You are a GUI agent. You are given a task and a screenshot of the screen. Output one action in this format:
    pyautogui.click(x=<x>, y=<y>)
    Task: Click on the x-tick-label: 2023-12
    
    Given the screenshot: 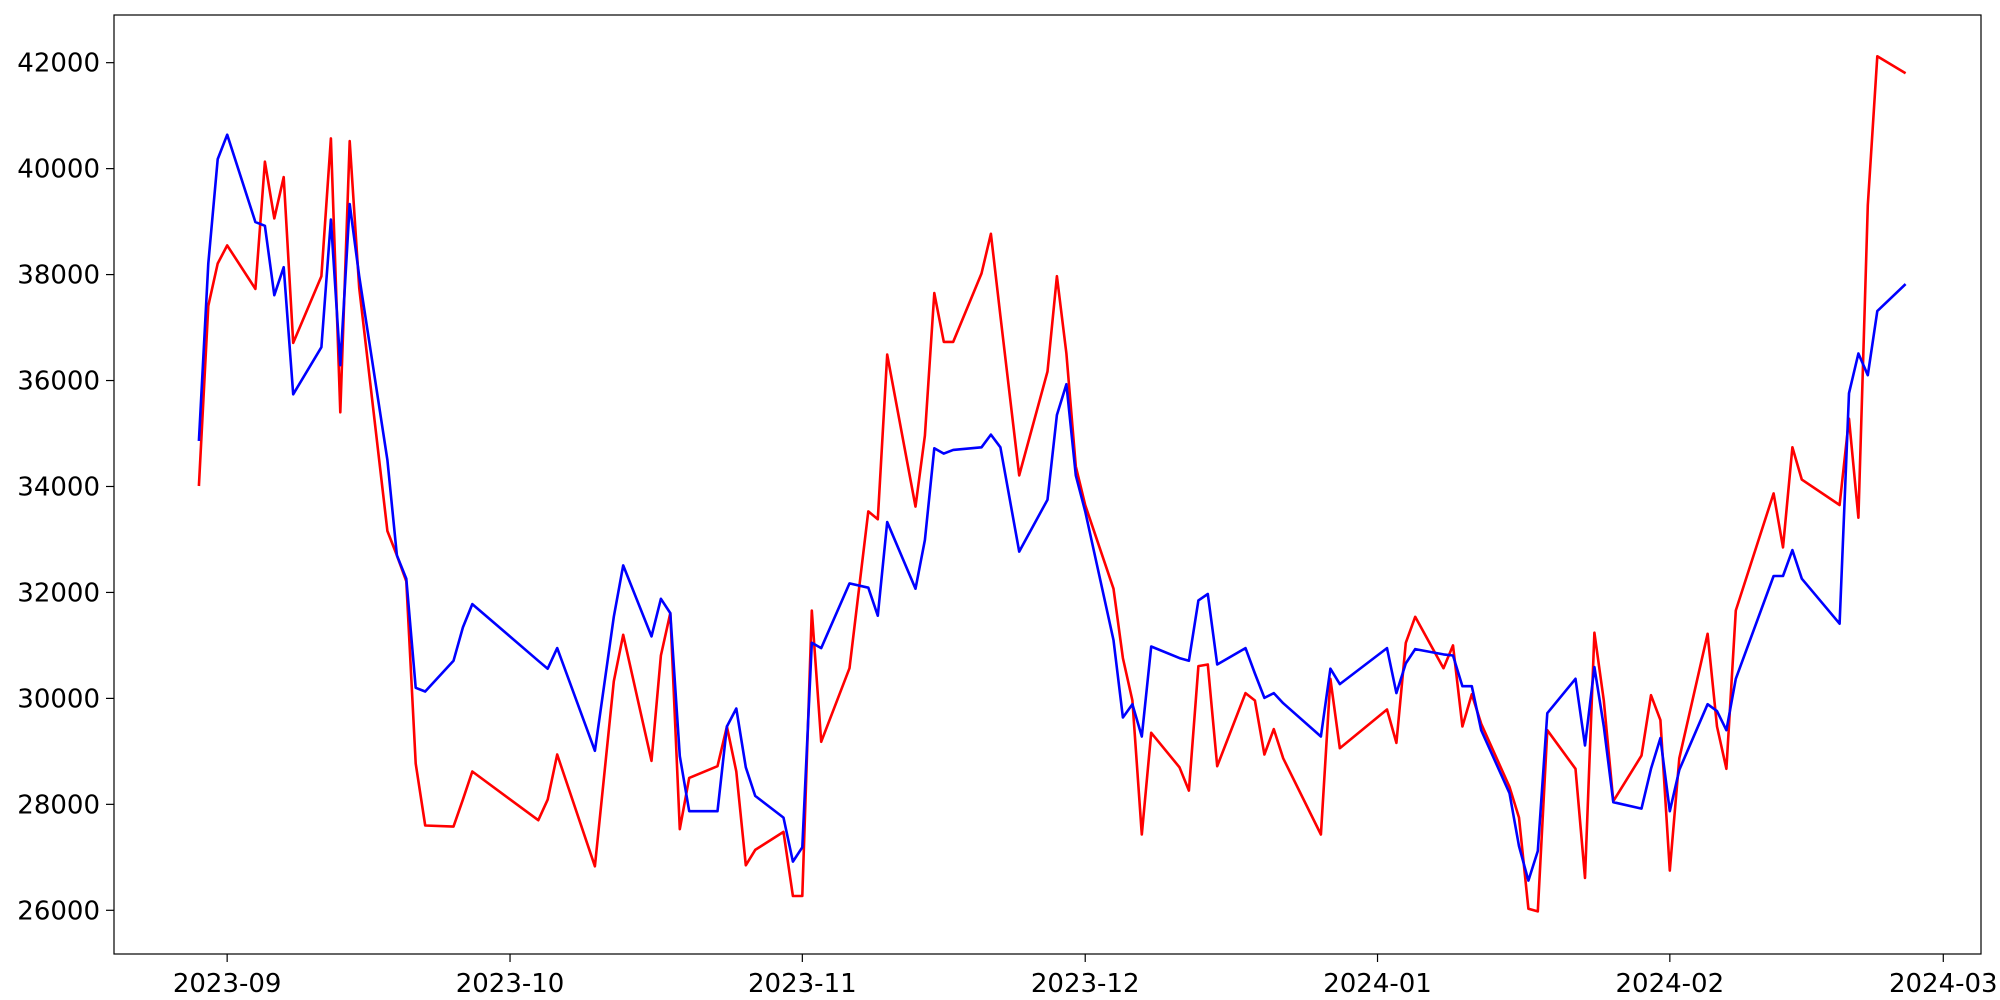 What is the action you would take?
    pyautogui.click(x=1085, y=984)
    